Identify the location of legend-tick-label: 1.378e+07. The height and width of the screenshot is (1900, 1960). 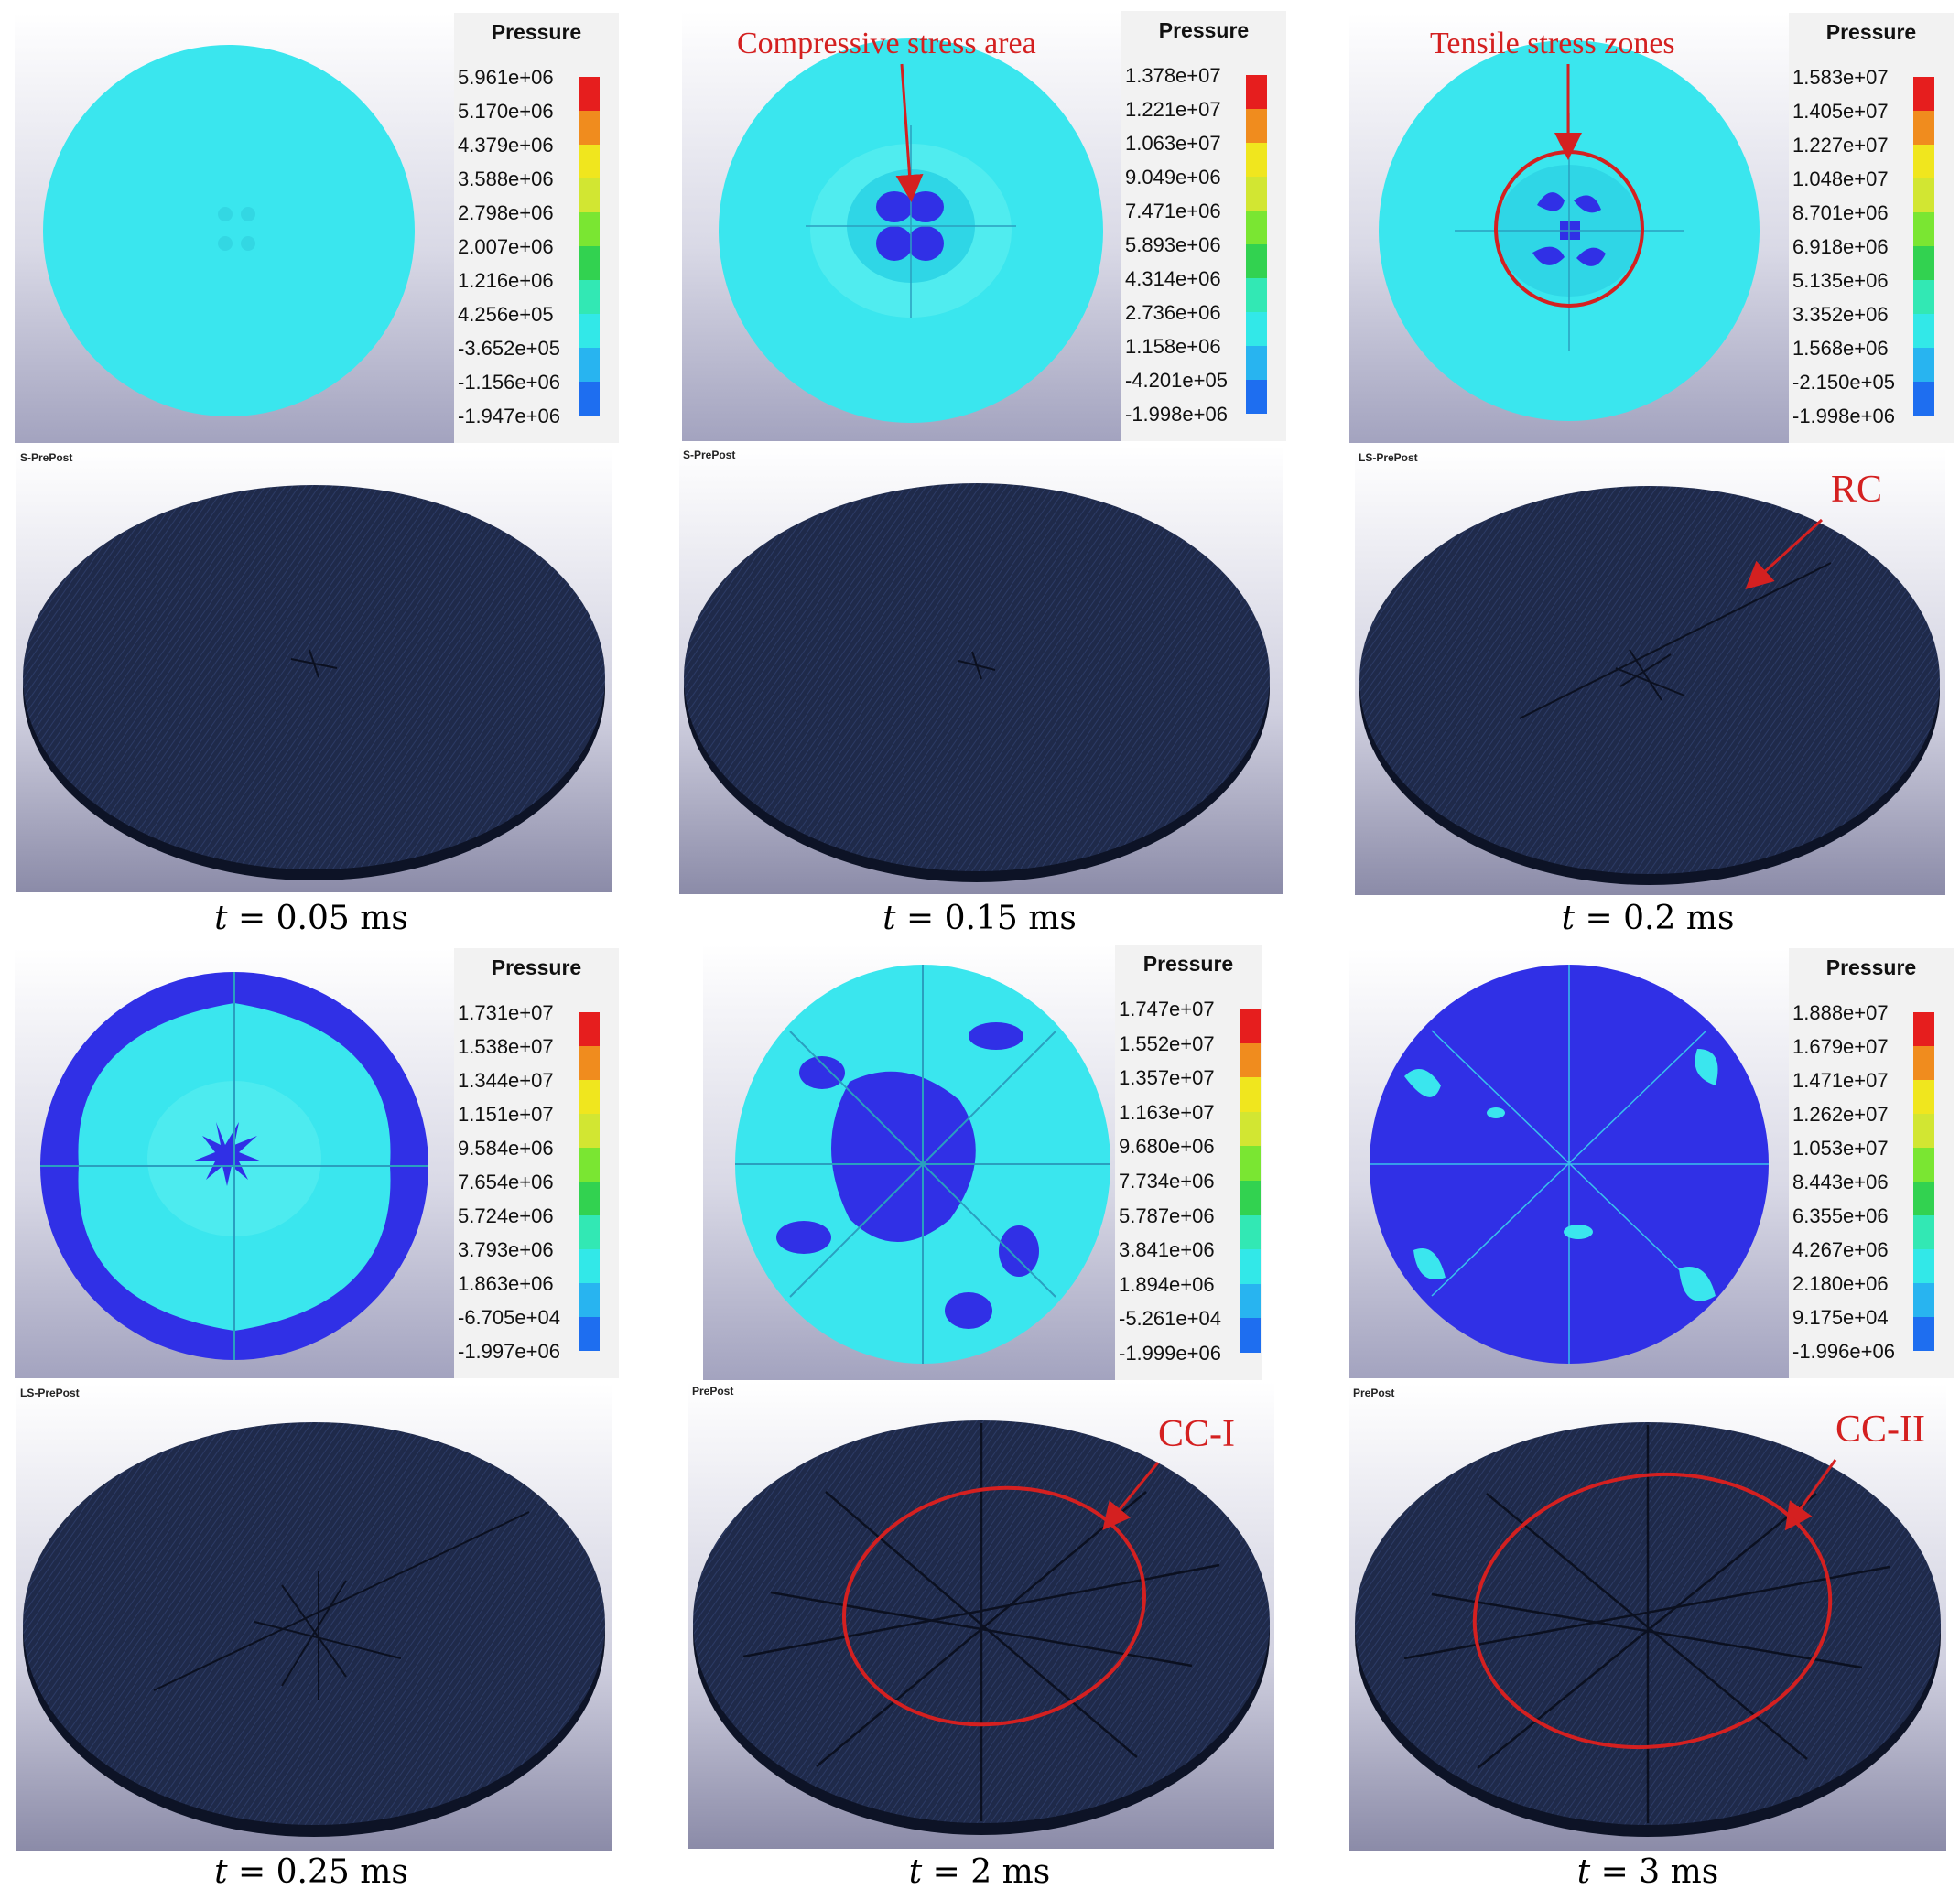
(1173, 75).